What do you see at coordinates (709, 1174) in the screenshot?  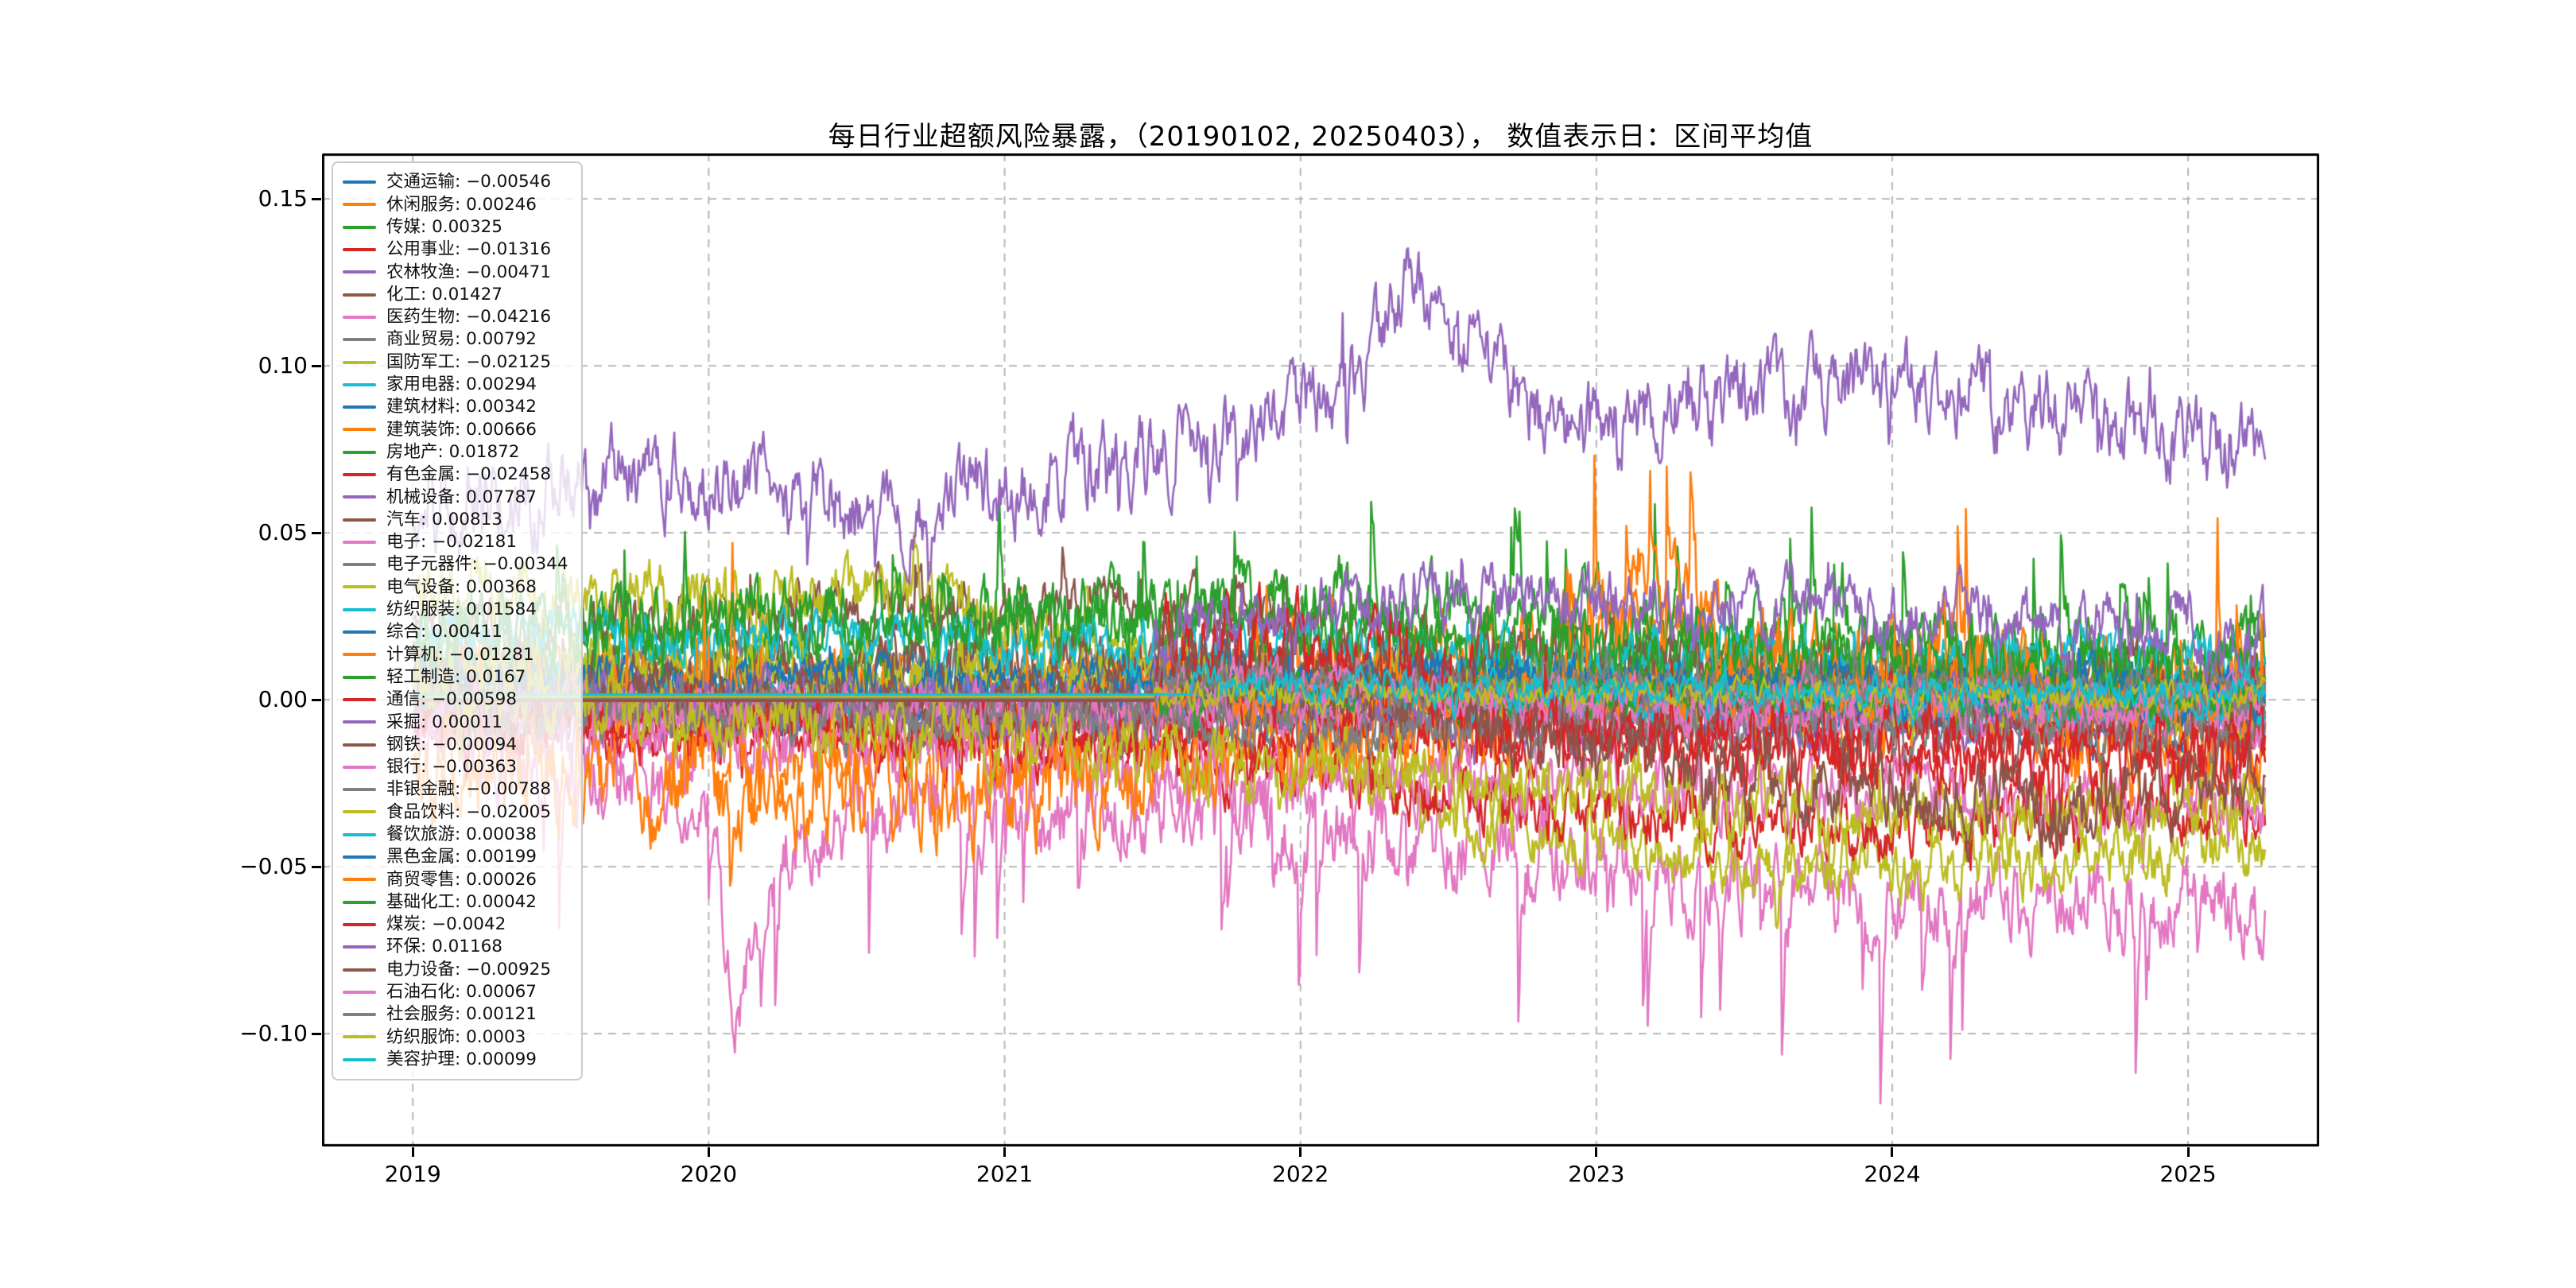 I see `x-tick-label: 2020` at bounding box center [709, 1174].